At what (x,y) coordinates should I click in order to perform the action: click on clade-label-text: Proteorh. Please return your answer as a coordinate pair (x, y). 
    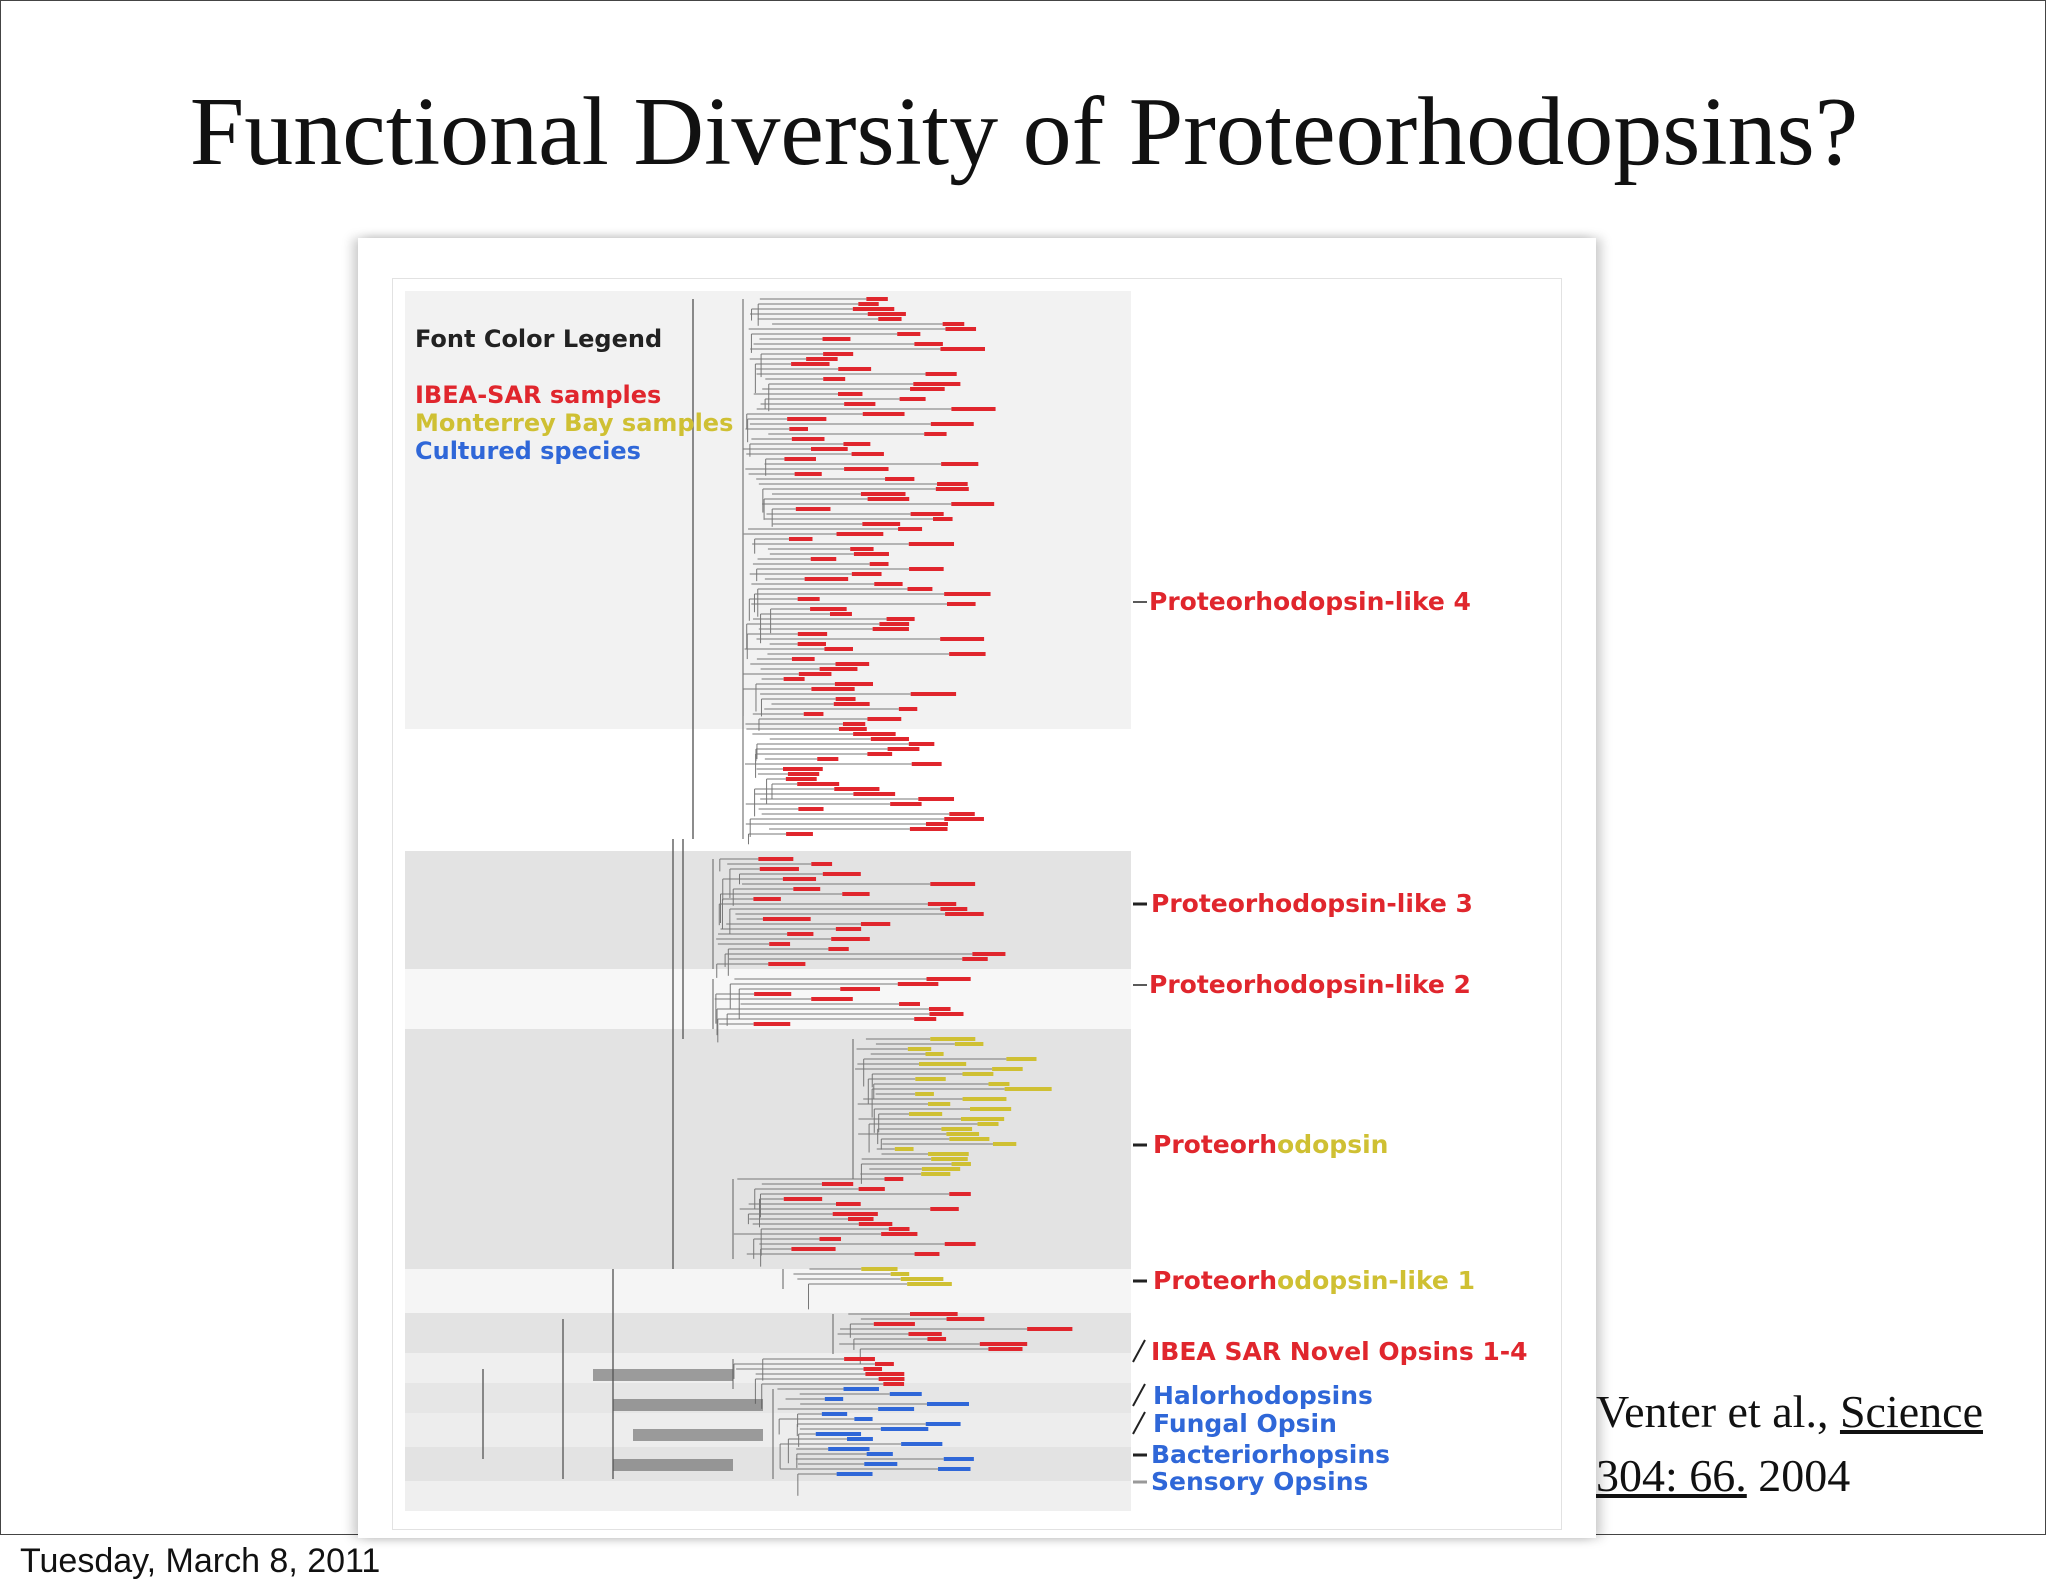
    Looking at the image, I should click on (1215, 1144).